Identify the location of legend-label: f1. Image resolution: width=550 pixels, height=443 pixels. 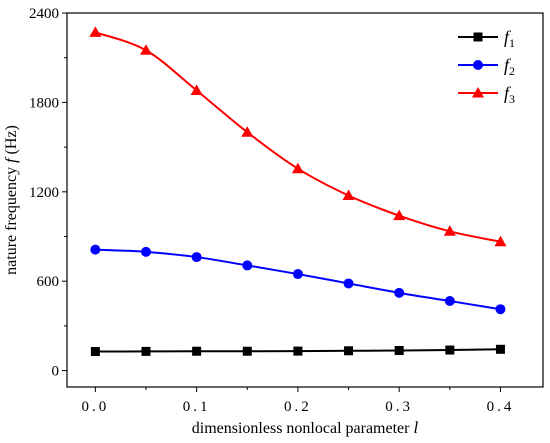
(509, 38).